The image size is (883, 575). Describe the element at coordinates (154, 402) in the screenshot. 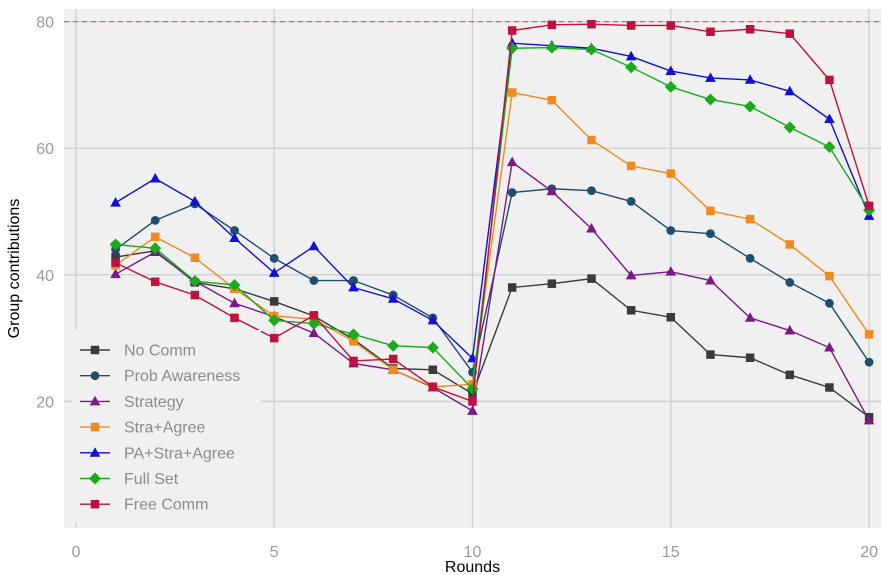

I see `legend-label-strategy: Strategy` at that location.